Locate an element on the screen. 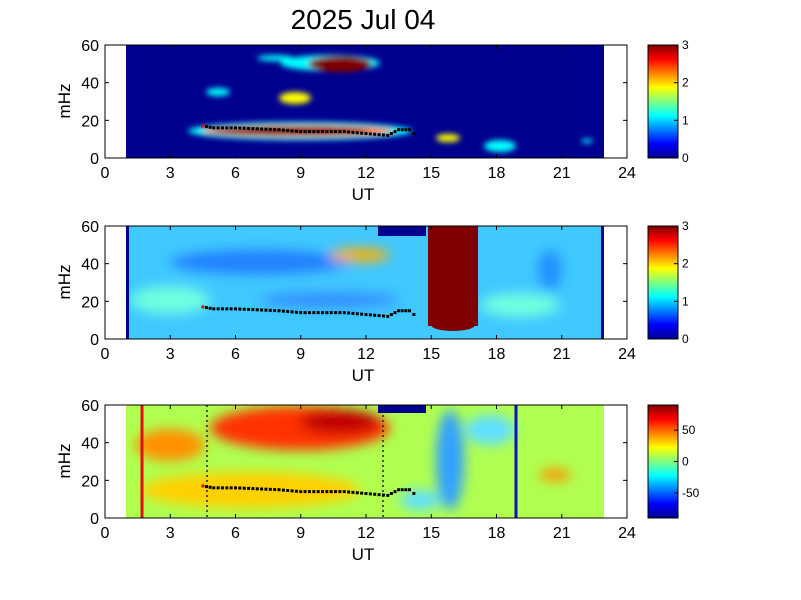  y-tick-label: 40 is located at coordinates (90, 444).